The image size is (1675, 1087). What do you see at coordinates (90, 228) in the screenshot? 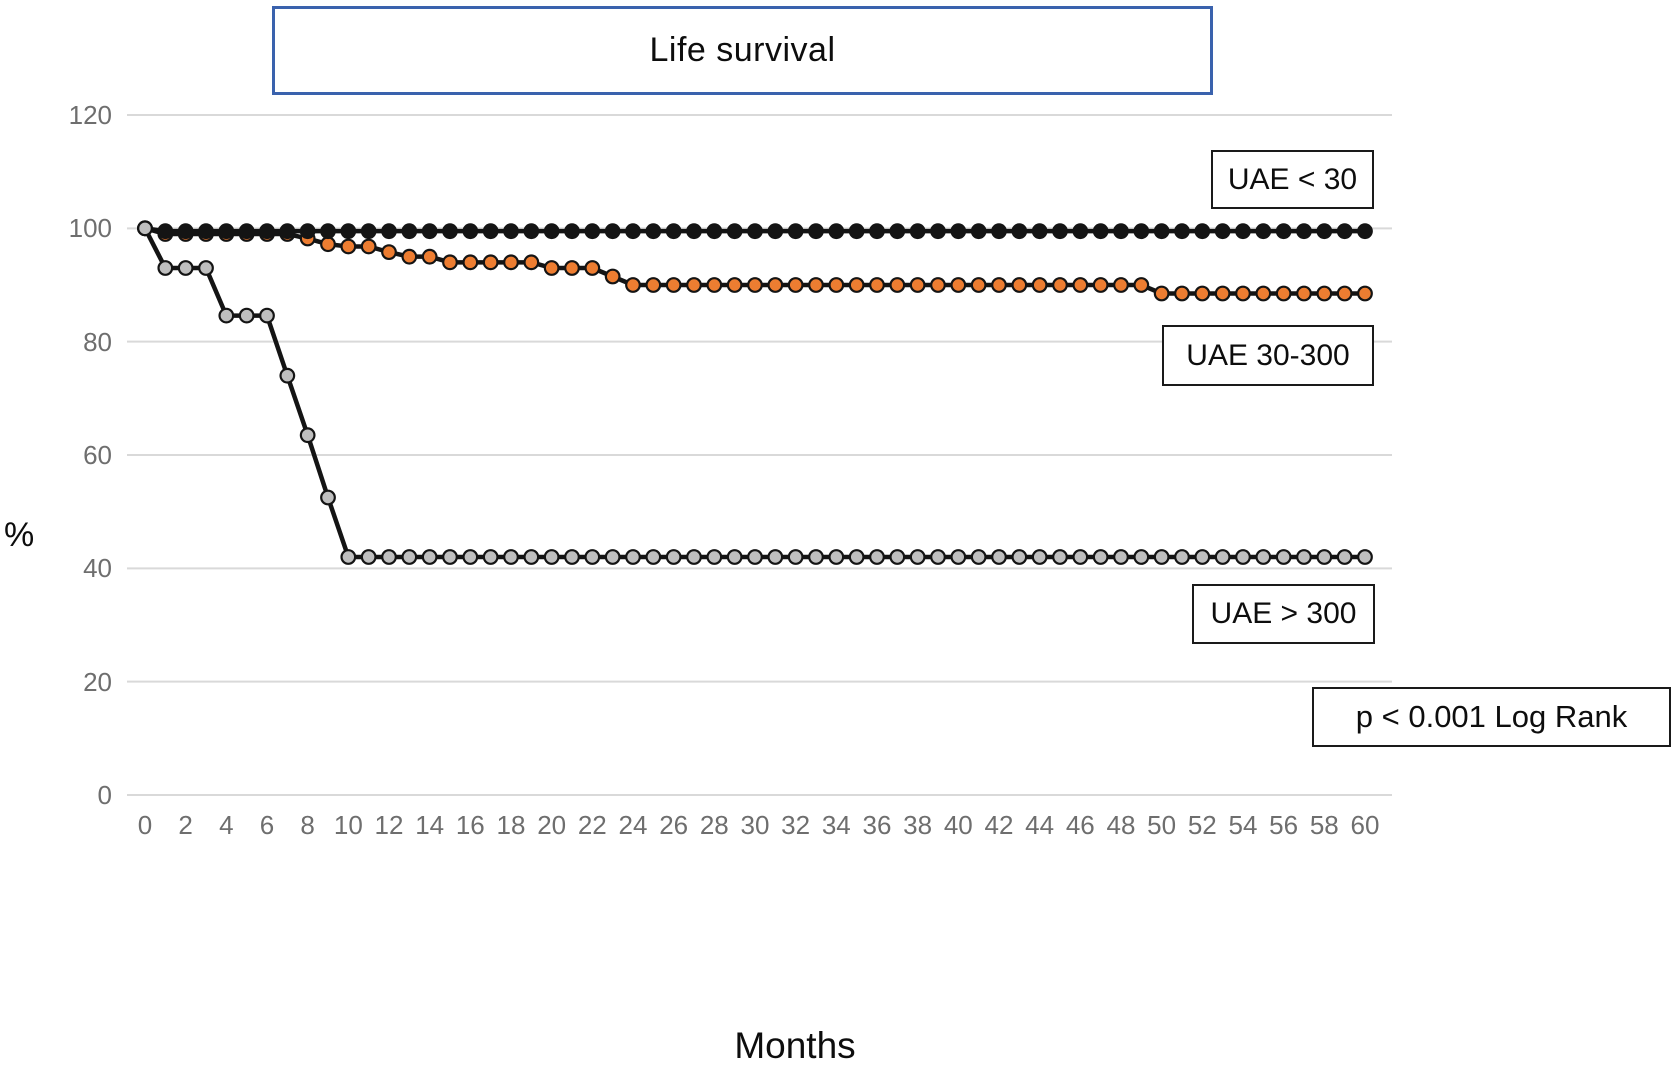
I see `y-tick-label: 100` at bounding box center [90, 228].